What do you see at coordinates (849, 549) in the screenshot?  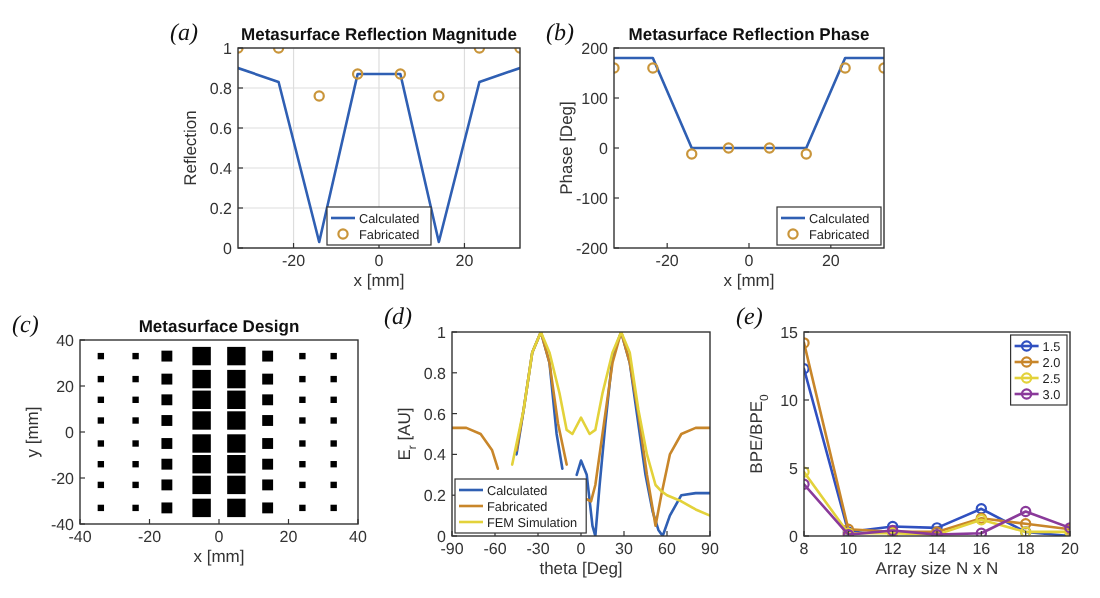 I see `x-tick-label: 10` at bounding box center [849, 549].